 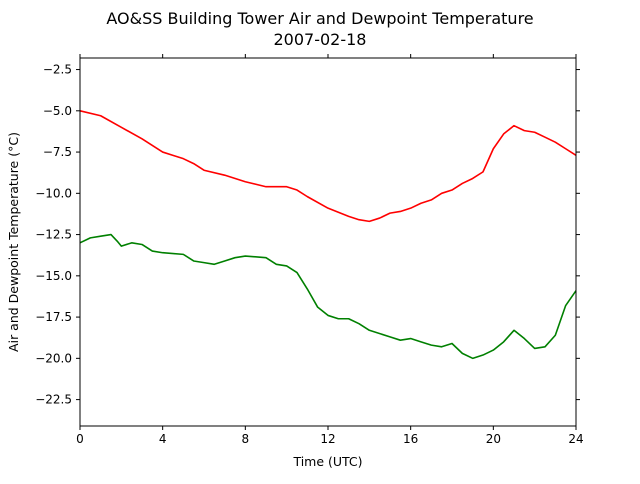 I want to click on x-tick-label: 16, so click(x=410, y=439).